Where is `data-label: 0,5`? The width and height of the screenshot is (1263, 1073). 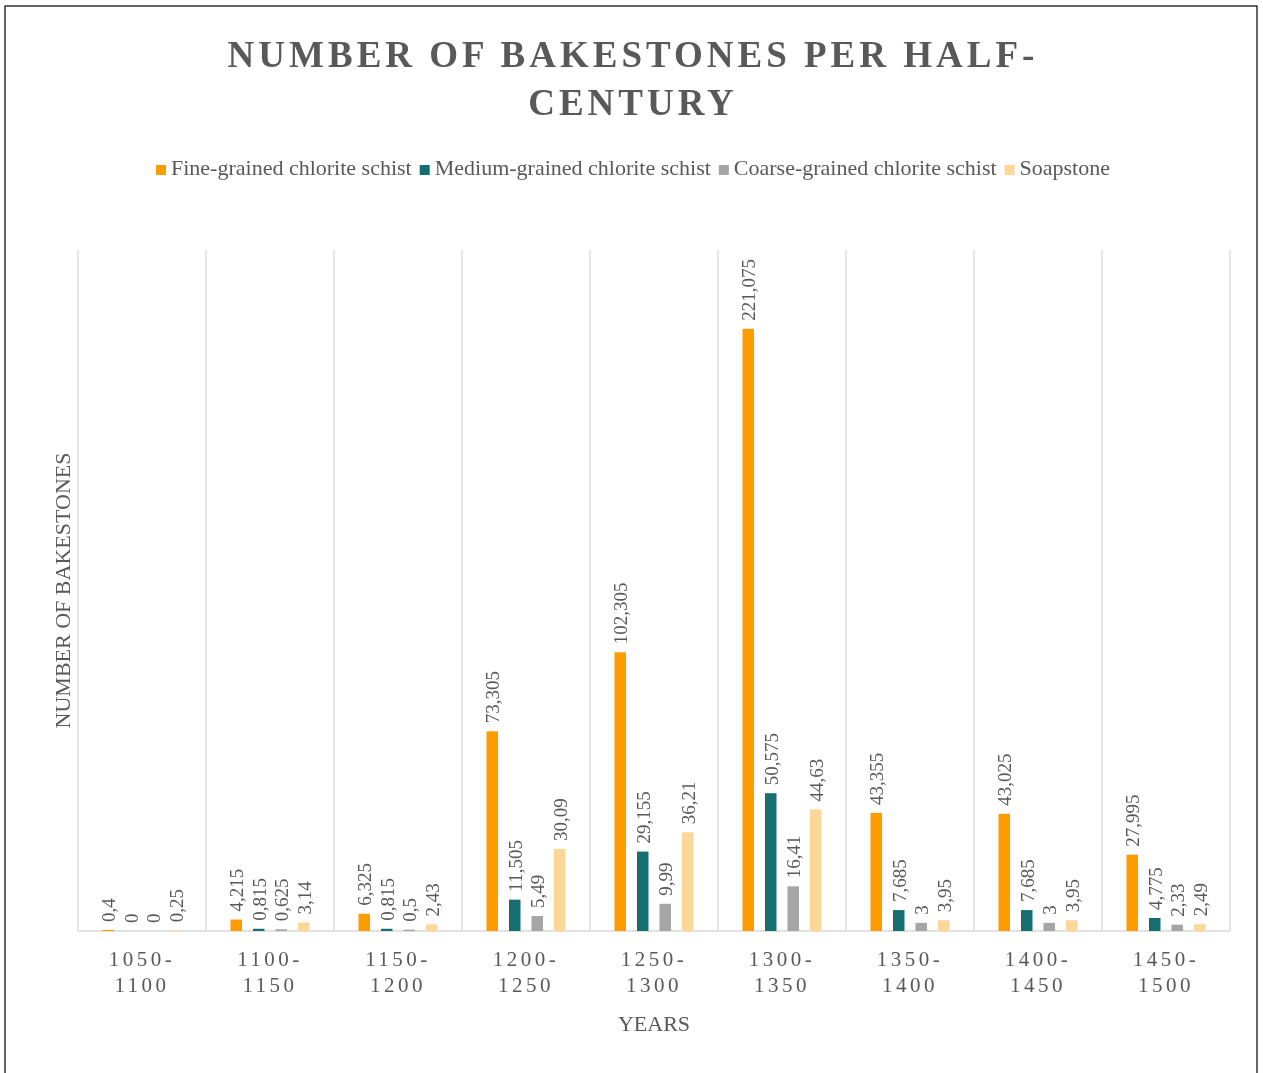
data-label: 0,5 is located at coordinates (410, 909).